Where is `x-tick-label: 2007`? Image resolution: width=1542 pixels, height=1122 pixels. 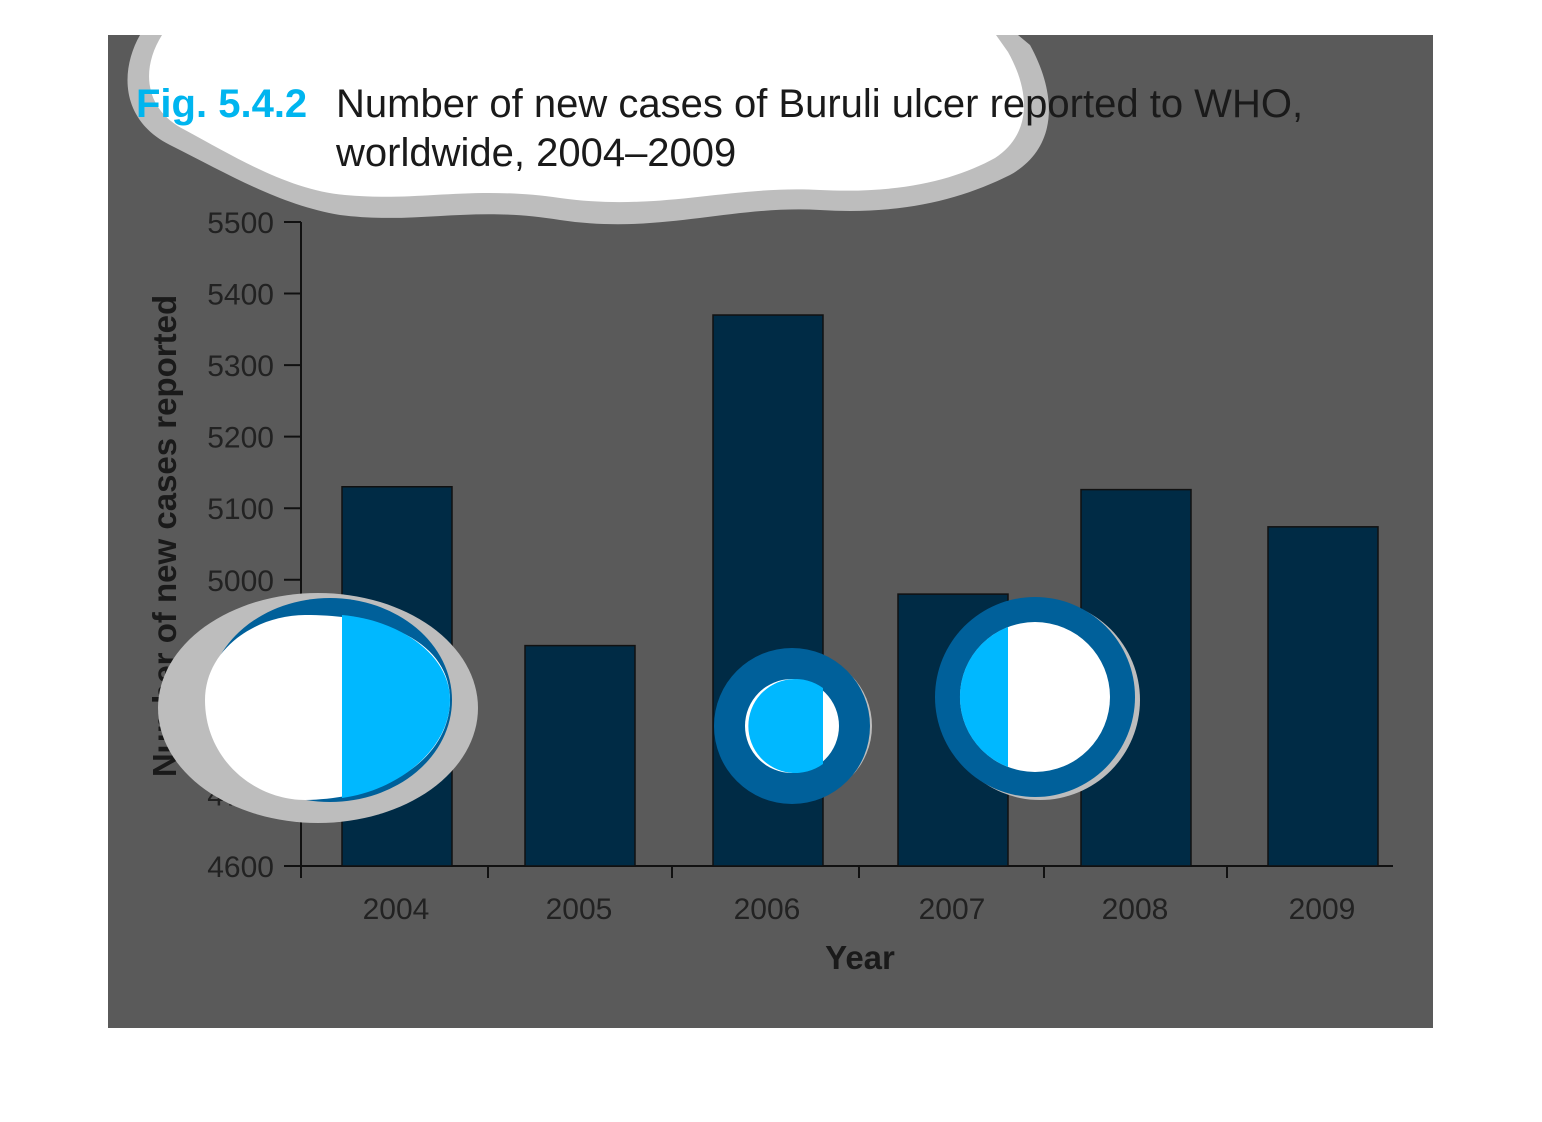
x-tick-label: 2007 is located at coordinates (952, 909).